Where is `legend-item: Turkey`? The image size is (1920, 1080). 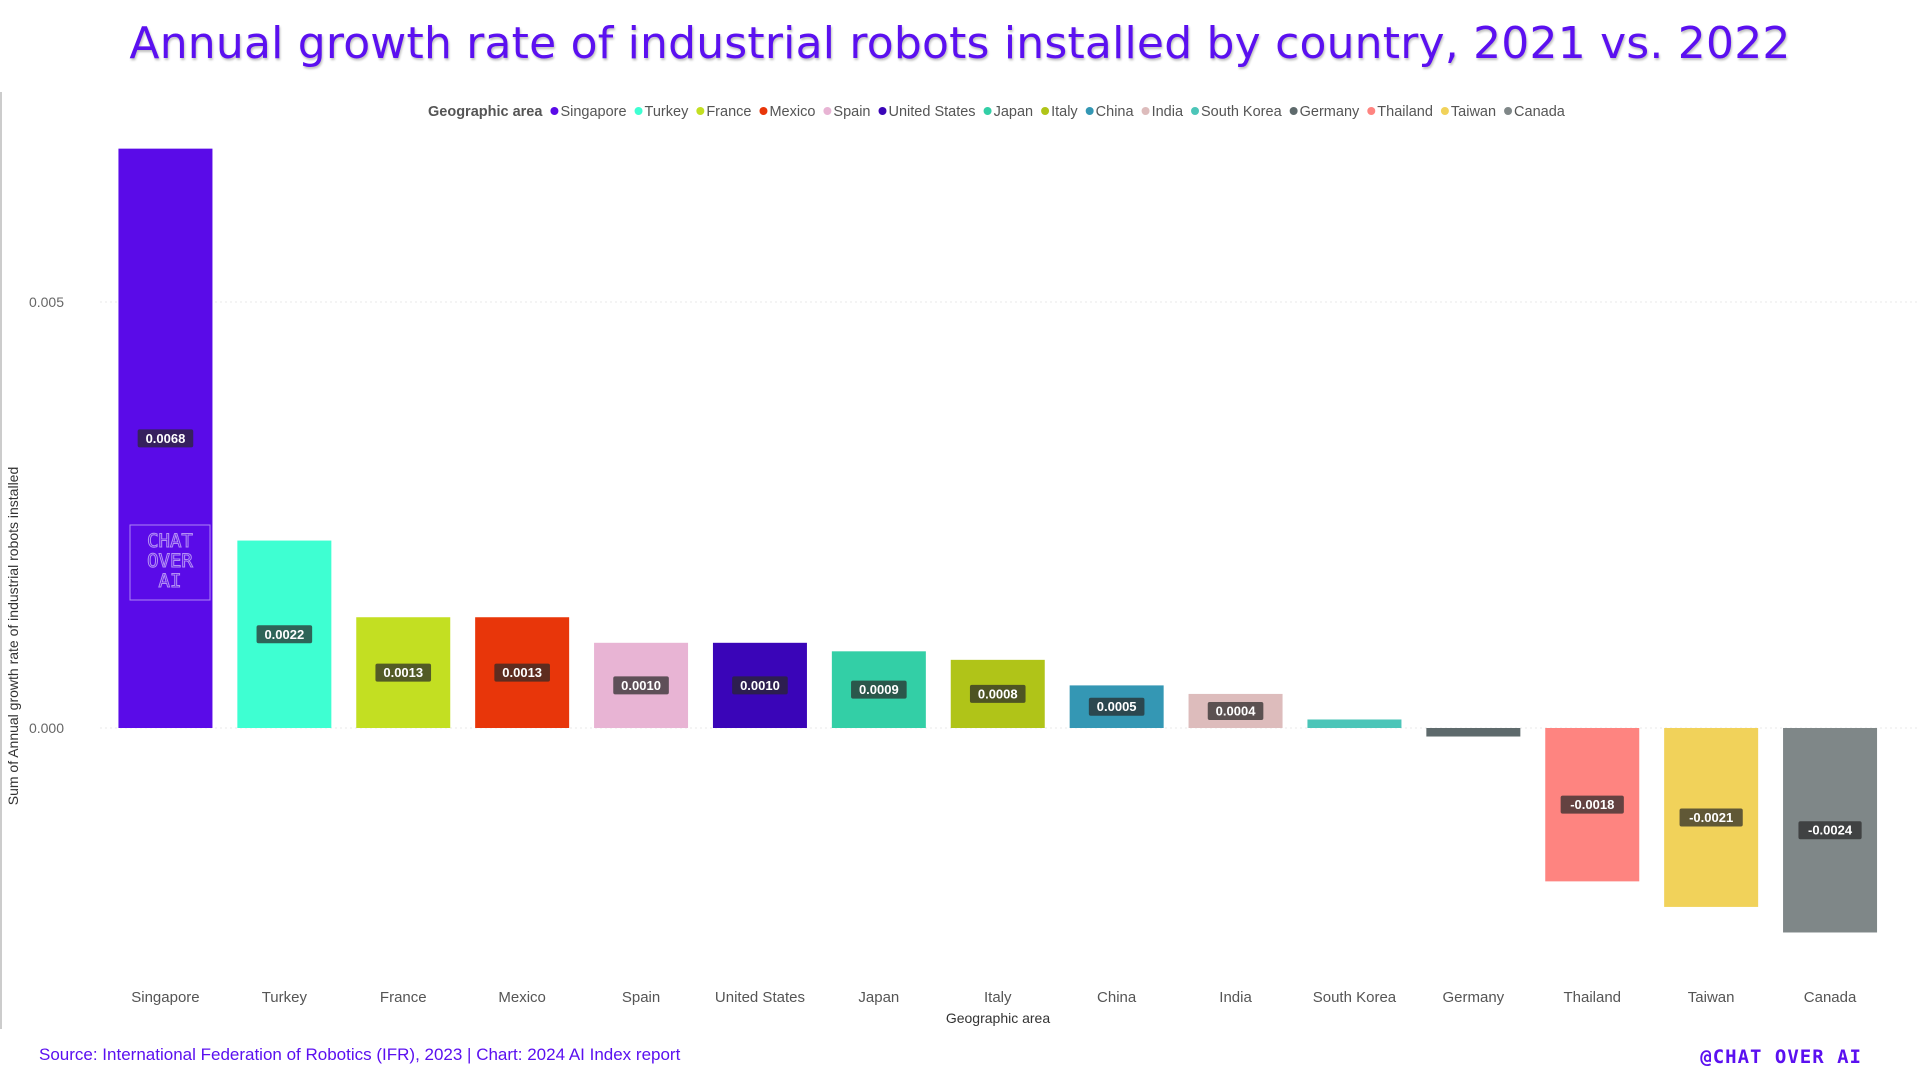
legend-item: Turkey is located at coordinates (662, 112).